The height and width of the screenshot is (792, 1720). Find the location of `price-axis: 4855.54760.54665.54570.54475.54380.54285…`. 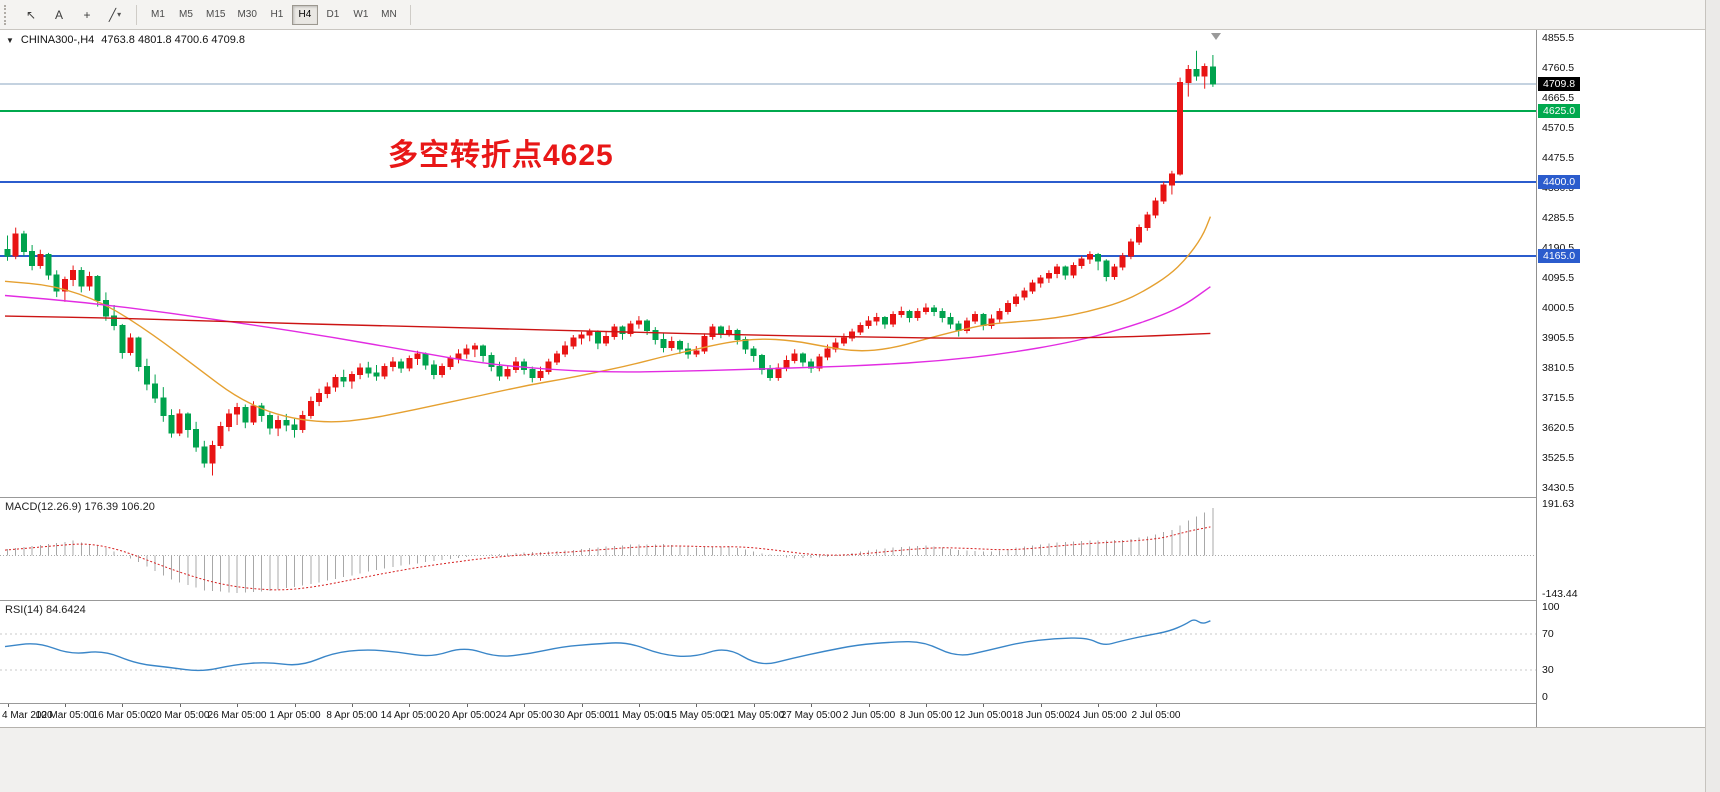

price-axis: 4855.54760.54665.54570.54475.54380.54285… is located at coordinates (1620, 378).